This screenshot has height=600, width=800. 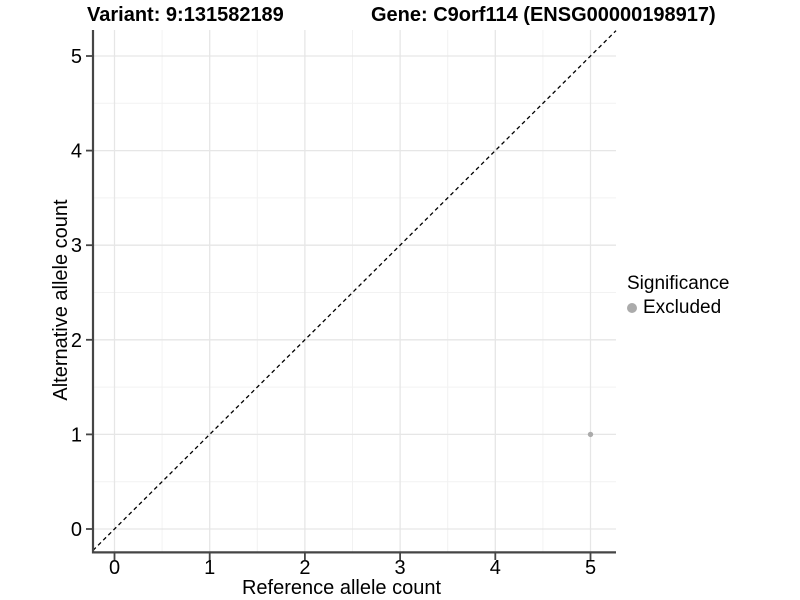 I want to click on y-tick-label: 5, so click(x=76, y=57).